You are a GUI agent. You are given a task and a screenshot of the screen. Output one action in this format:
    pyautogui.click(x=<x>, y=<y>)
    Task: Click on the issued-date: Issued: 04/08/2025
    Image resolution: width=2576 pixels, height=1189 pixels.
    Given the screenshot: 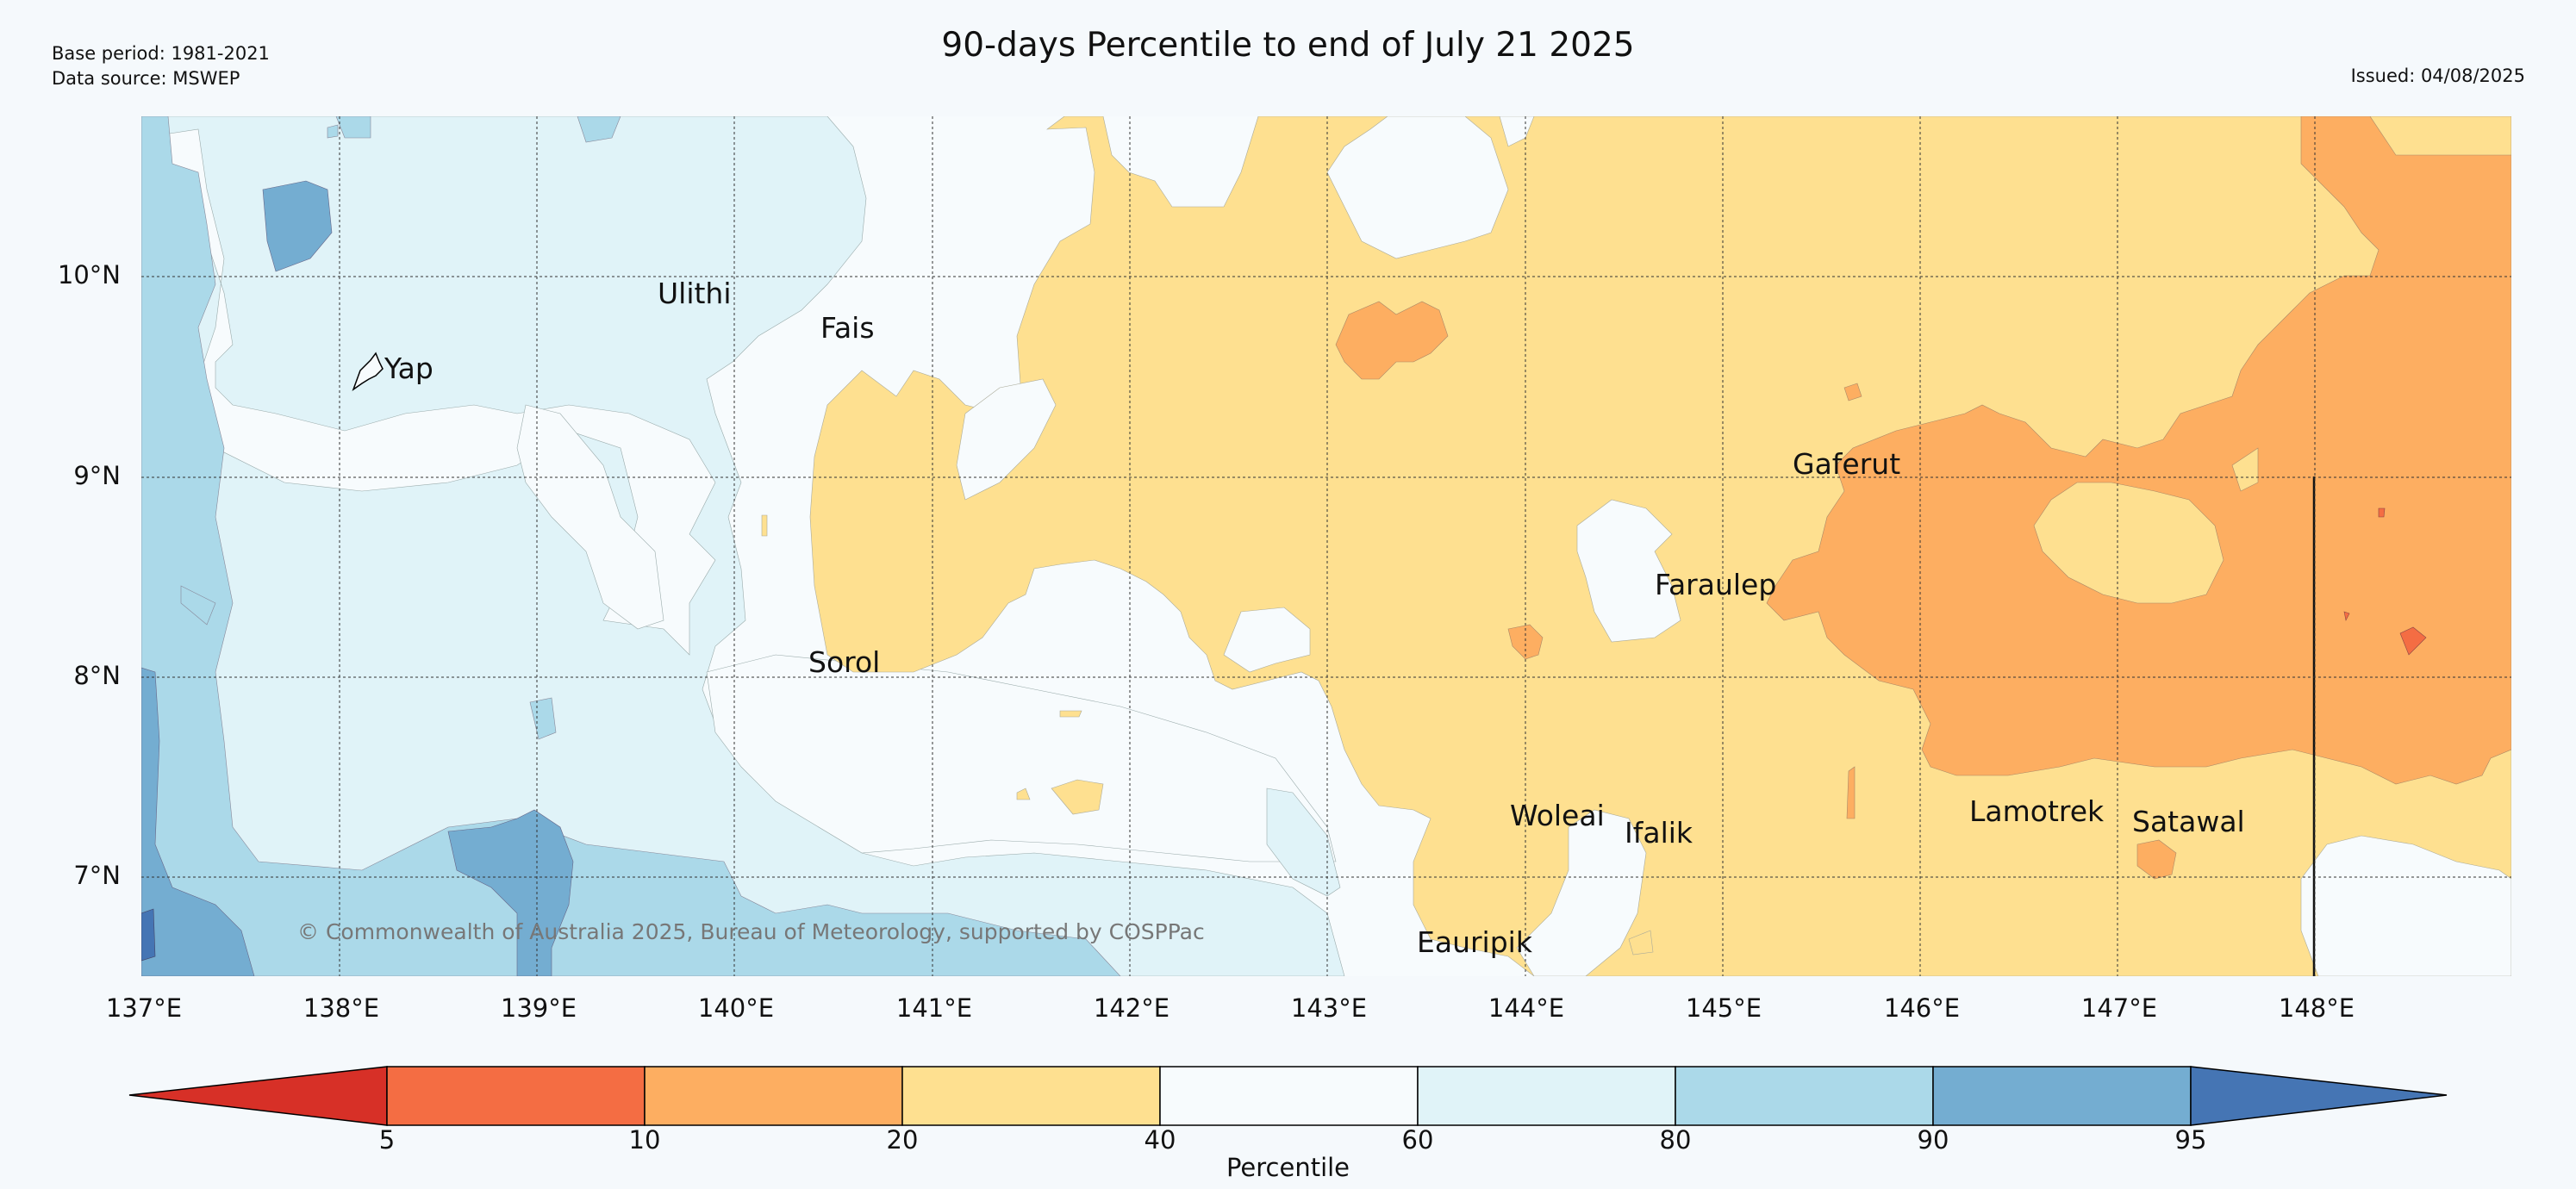 What is the action you would take?
    pyautogui.click(x=2437, y=75)
    